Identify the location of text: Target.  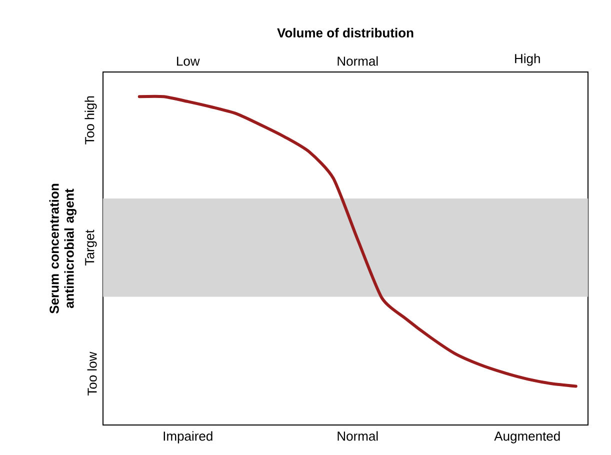
(91, 248).